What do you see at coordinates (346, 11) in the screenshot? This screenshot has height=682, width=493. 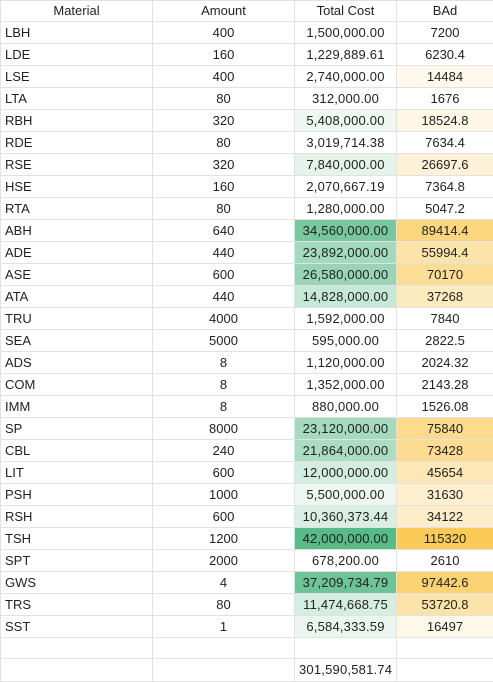 I see `header-total-cost: Total Cost` at bounding box center [346, 11].